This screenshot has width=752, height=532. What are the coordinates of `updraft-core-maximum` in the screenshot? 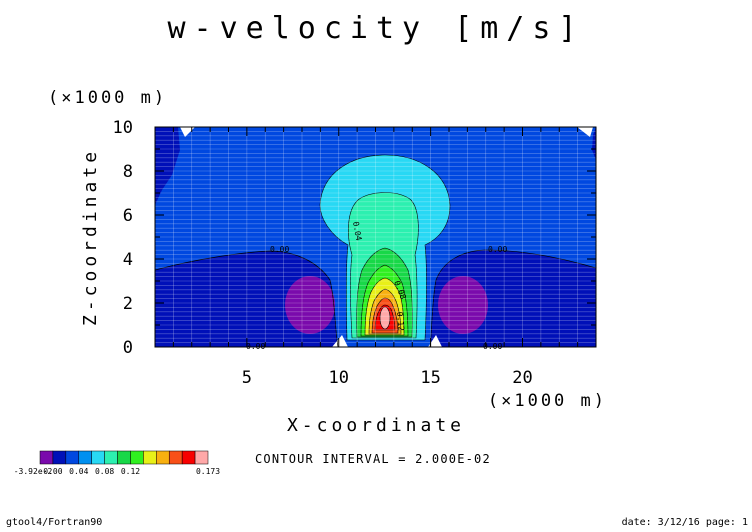 It's located at (385, 318).